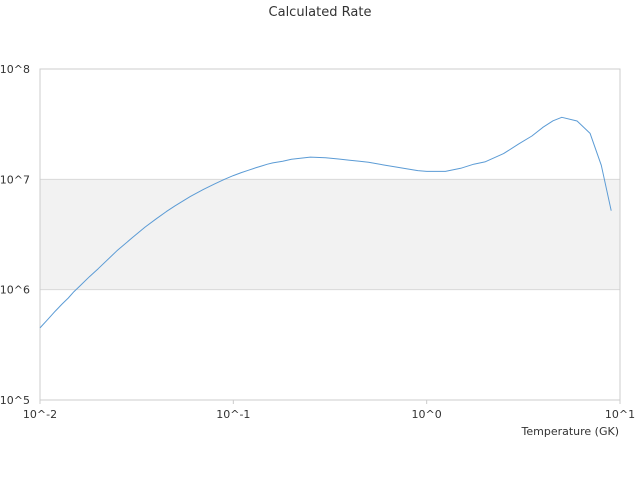 The image size is (640, 480). Describe the element at coordinates (427, 414) in the screenshot. I see `x-tick-label: 10^0` at that location.